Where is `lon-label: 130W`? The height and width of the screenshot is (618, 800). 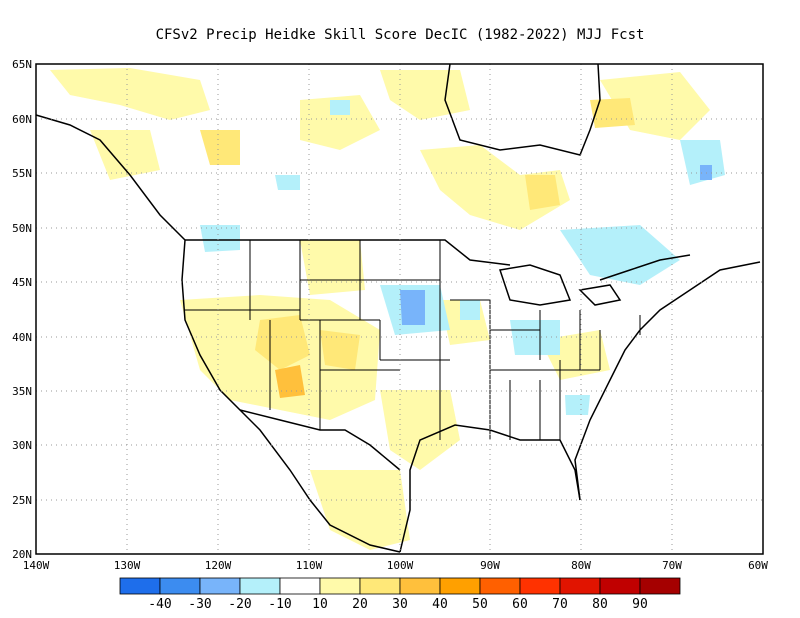 lon-label: 130W is located at coordinates (127, 565).